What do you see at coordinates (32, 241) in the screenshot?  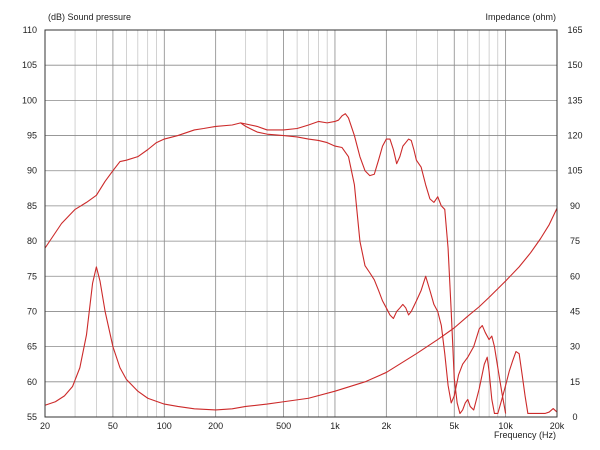 I see `y-tick-label: 80` at bounding box center [32, 241].